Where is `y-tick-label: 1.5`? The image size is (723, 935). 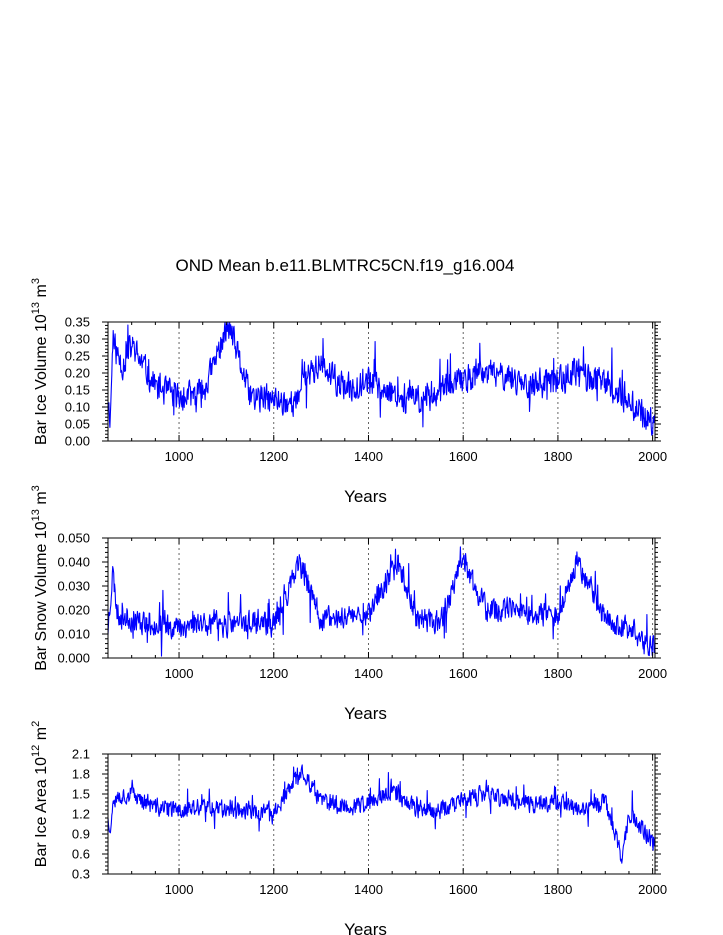 y-tick-label: 1.5 is located at coordinates (81, 794).